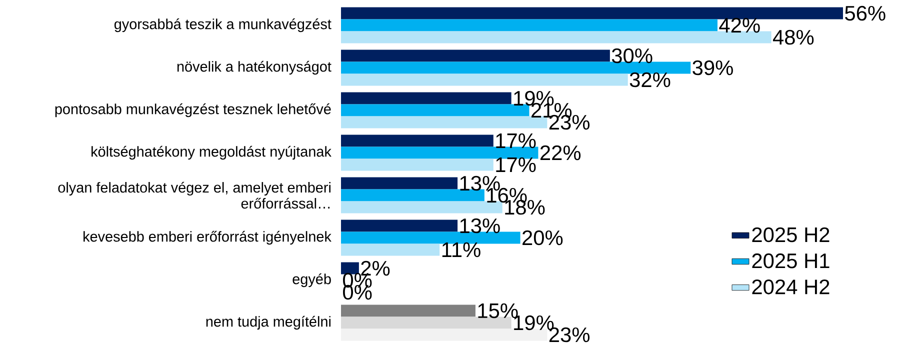 This screenshot has height=347, width=901. Describe the element at coordinates (793, 37) in the screenshot. I see `data-label: 48%` at that location.